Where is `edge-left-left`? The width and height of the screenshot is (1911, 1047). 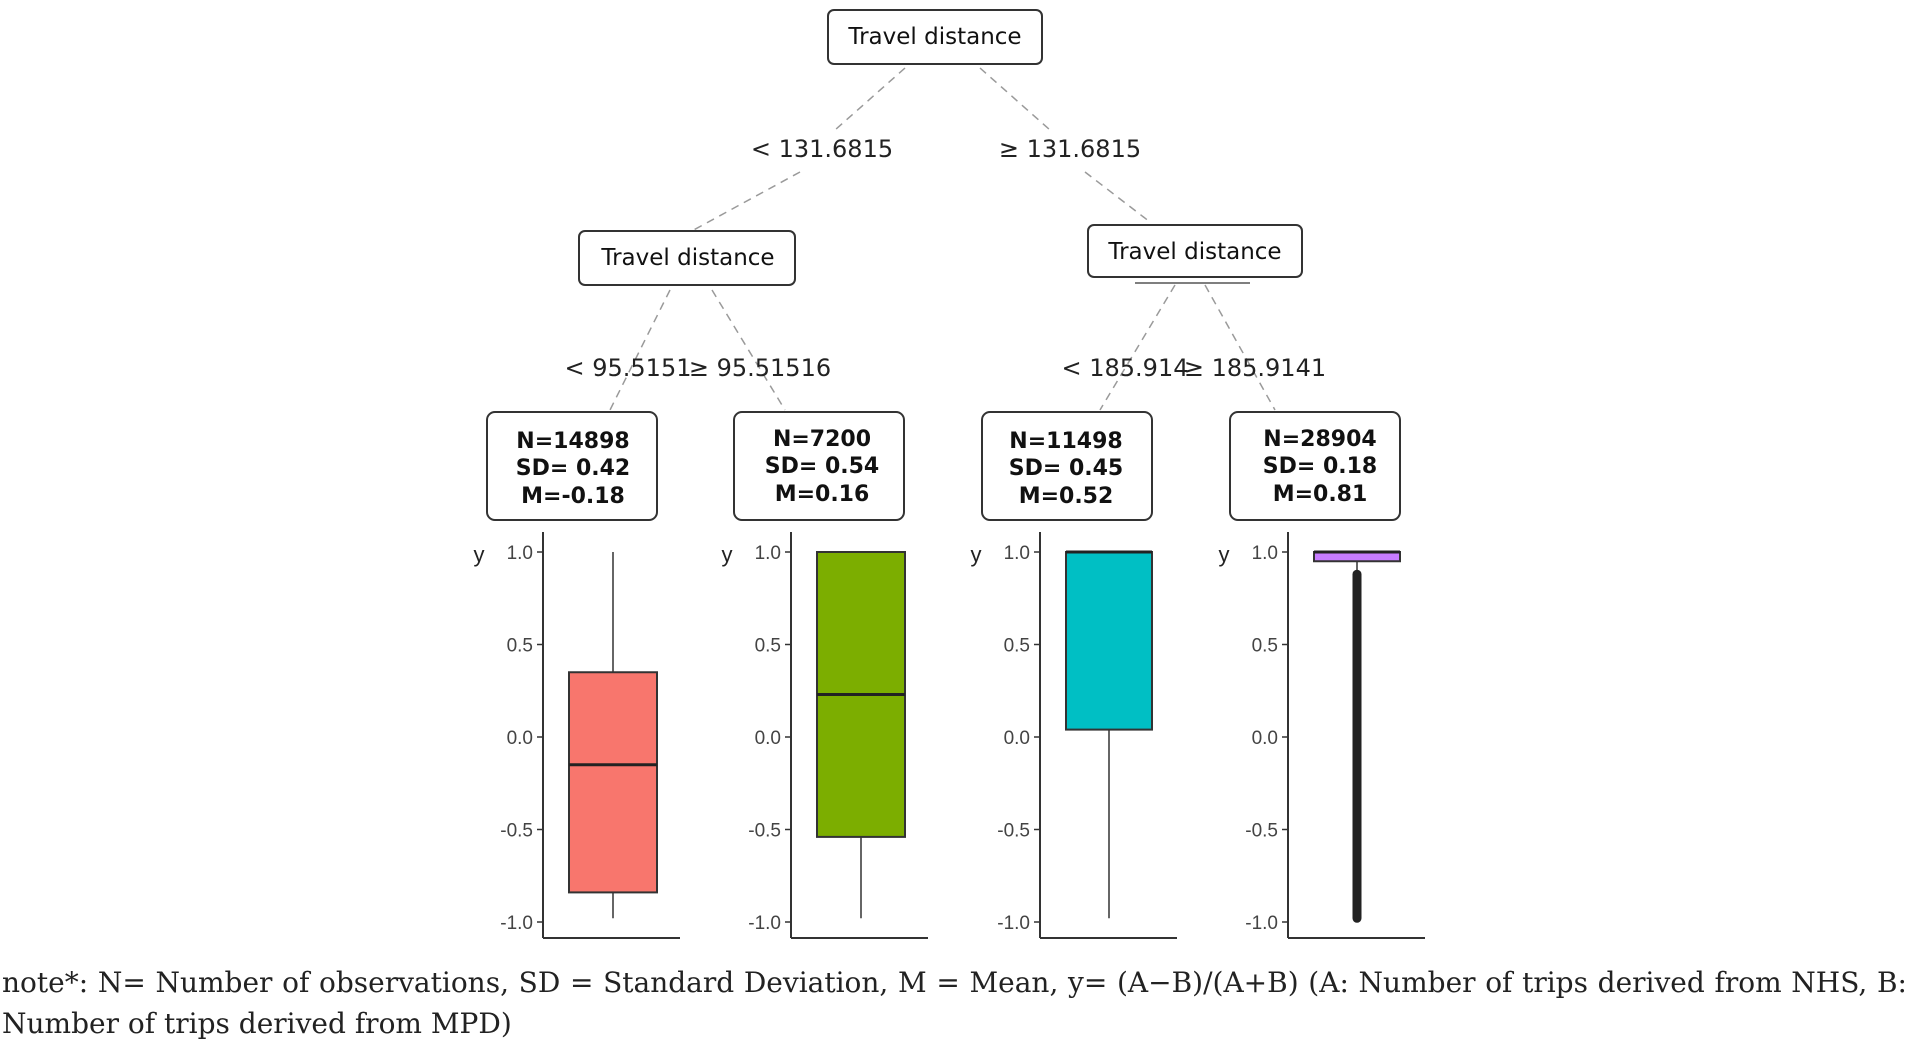 edge-left-left is located at coordinates (640, 350).